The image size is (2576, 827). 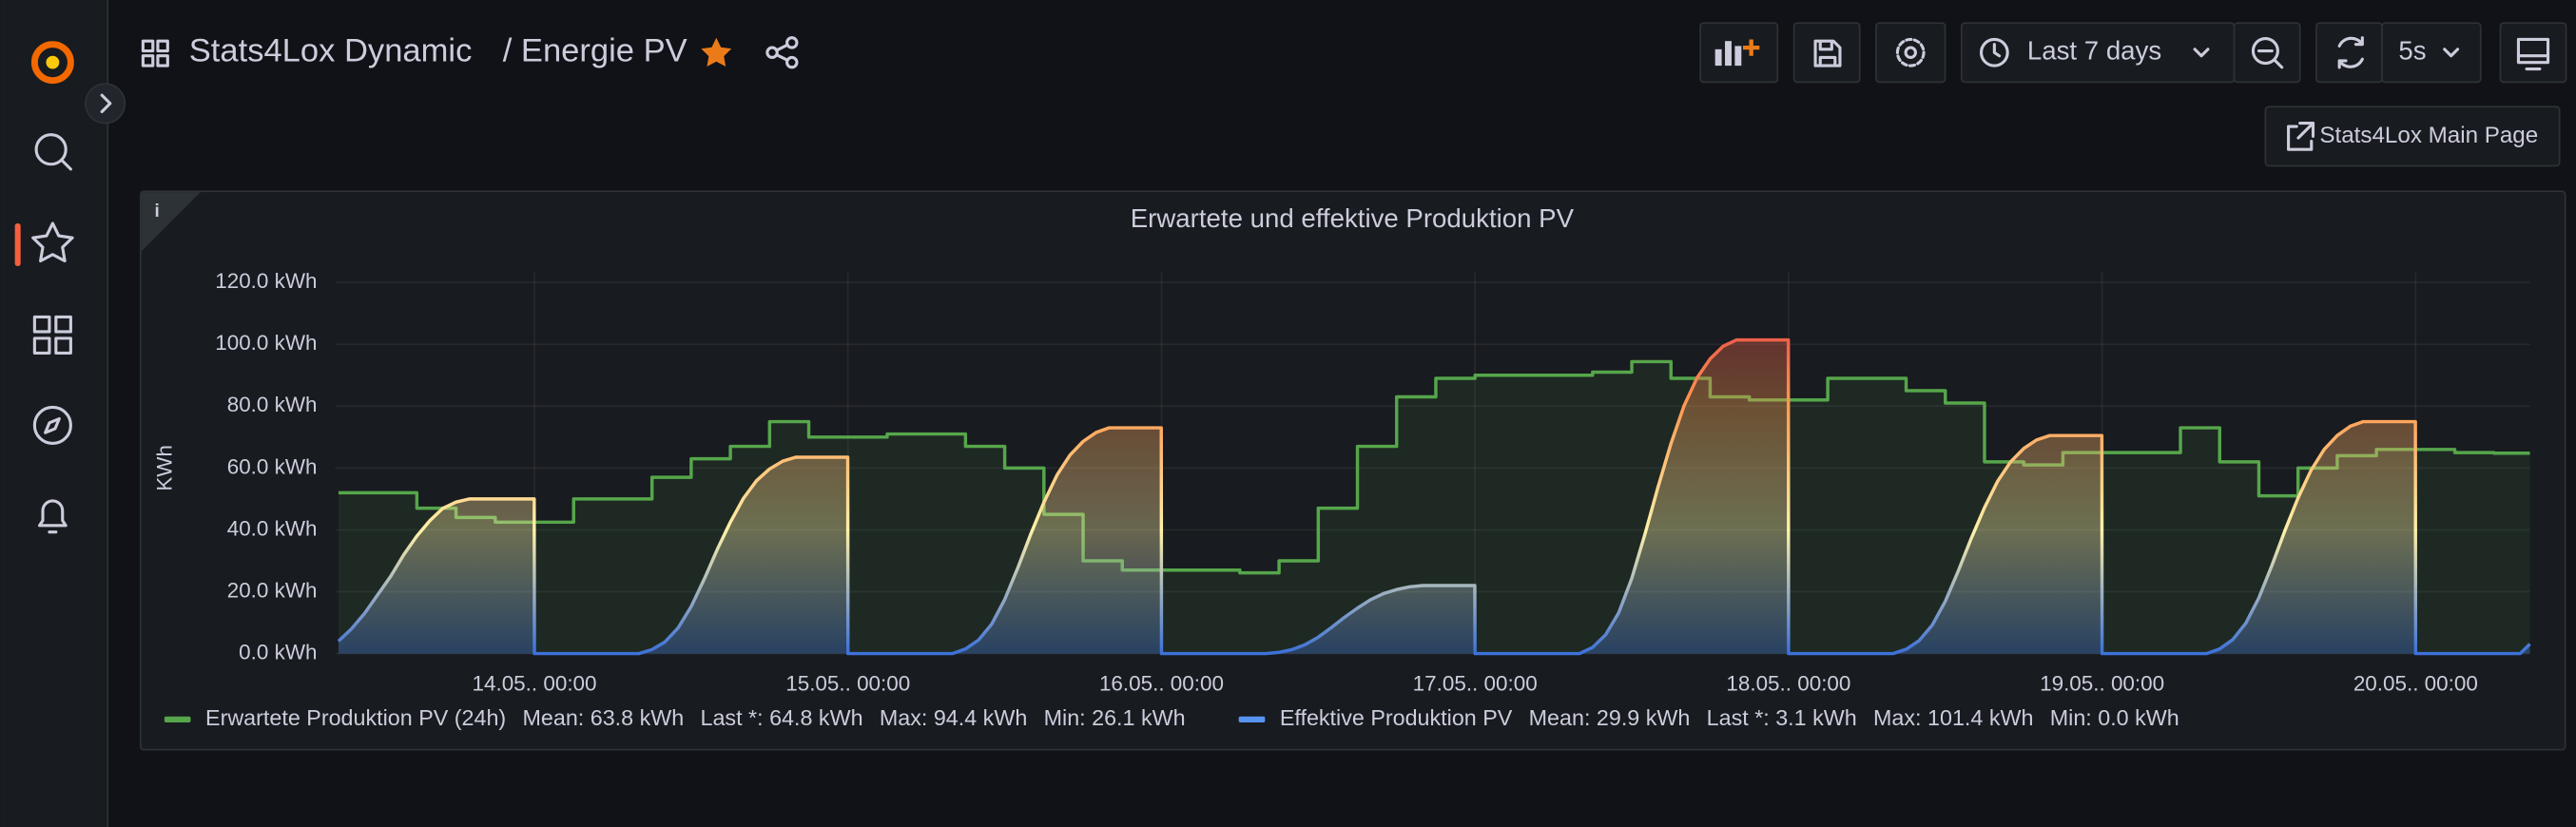 I want to click on legend-name: Erwartete Produktion PV (24h), so click(x=355, y=717).